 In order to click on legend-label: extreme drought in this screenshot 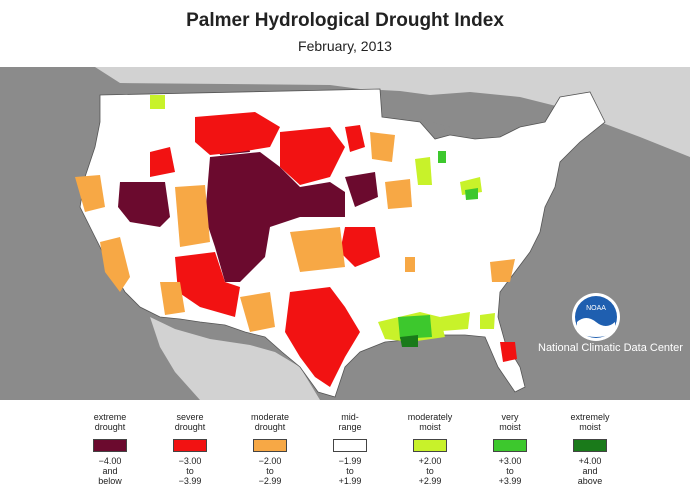, I will do `click(110, 422)`.